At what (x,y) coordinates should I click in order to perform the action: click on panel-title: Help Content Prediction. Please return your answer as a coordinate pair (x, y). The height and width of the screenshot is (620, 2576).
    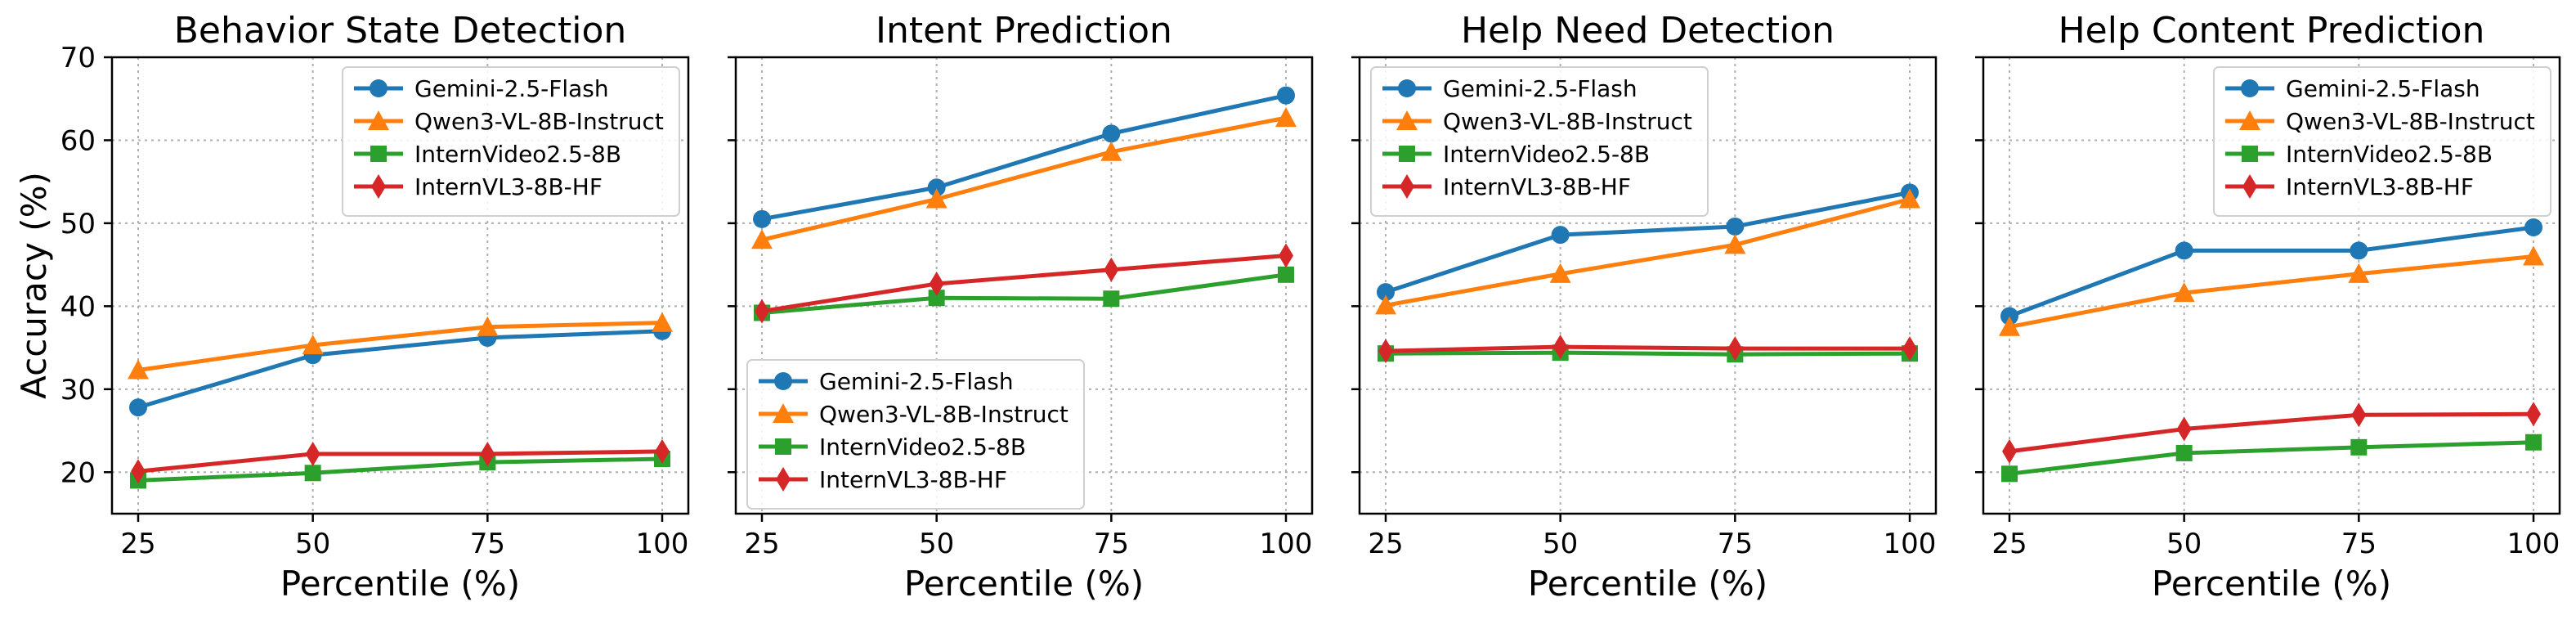
    Looking at the image, I should click on (2272, 31).